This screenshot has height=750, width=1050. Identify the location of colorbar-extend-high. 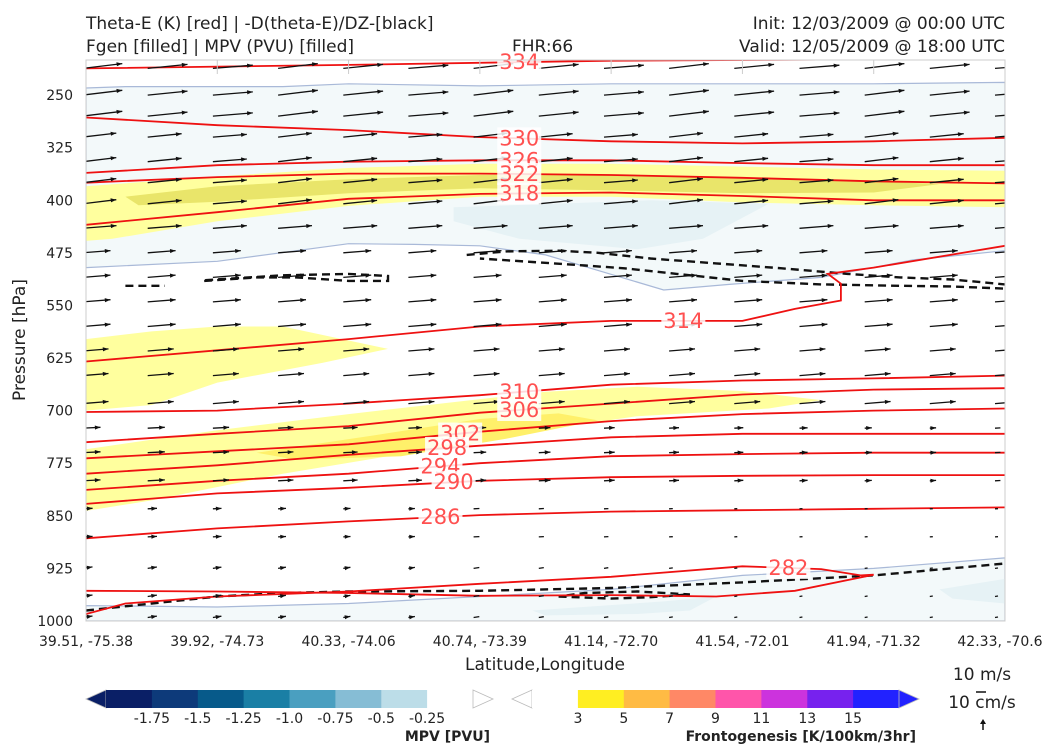
(909, 699).